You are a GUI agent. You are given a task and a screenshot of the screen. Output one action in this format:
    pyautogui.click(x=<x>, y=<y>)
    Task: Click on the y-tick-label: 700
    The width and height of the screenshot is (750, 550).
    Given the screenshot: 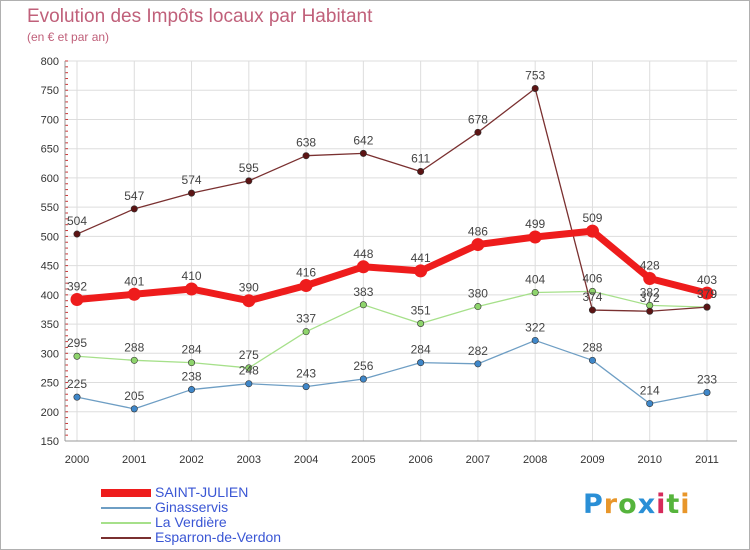 What is the action you would take?
    pyautogui.click(x=50, y=120)
    